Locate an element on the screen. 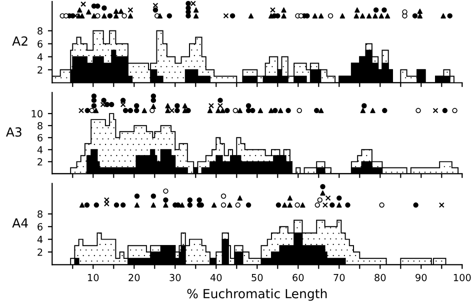  x-tick-label: 100 is located at coordinates (462, 278).